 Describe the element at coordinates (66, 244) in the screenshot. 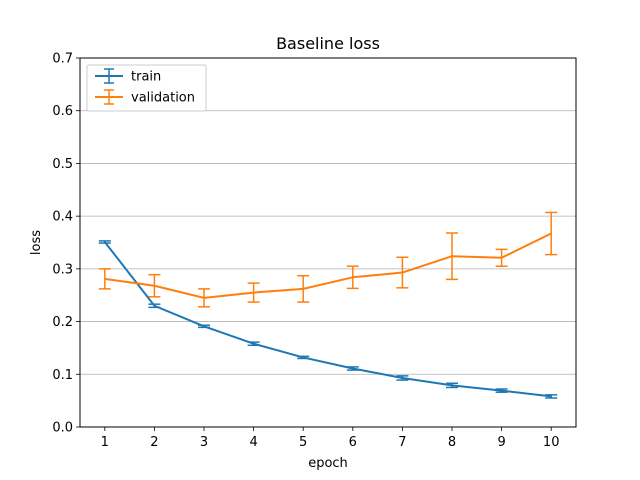

I see `y-axis: 0.0 0.1 0.2 0.3 0.4 0.5 0.6 0.7` at that location.